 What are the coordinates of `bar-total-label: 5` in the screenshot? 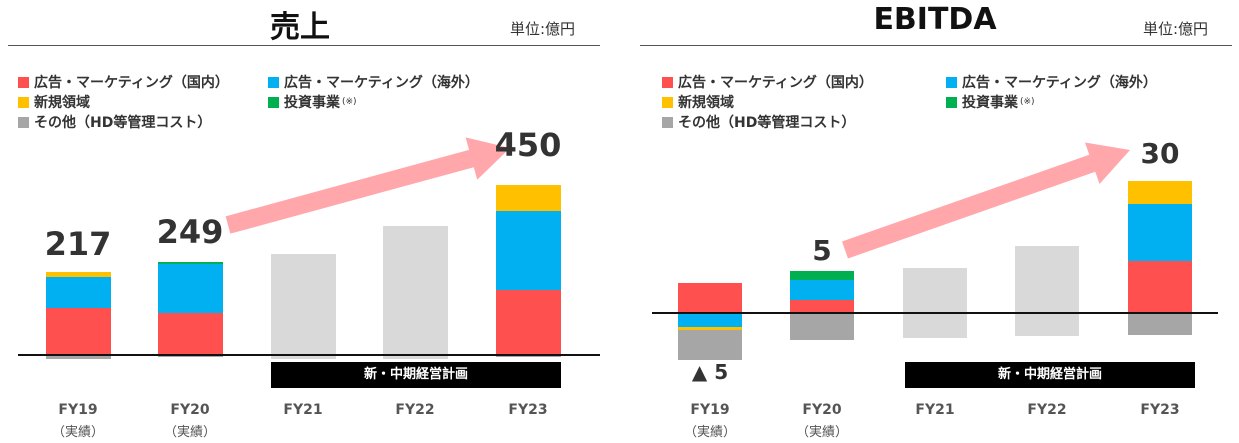 It's located at (822, 250).